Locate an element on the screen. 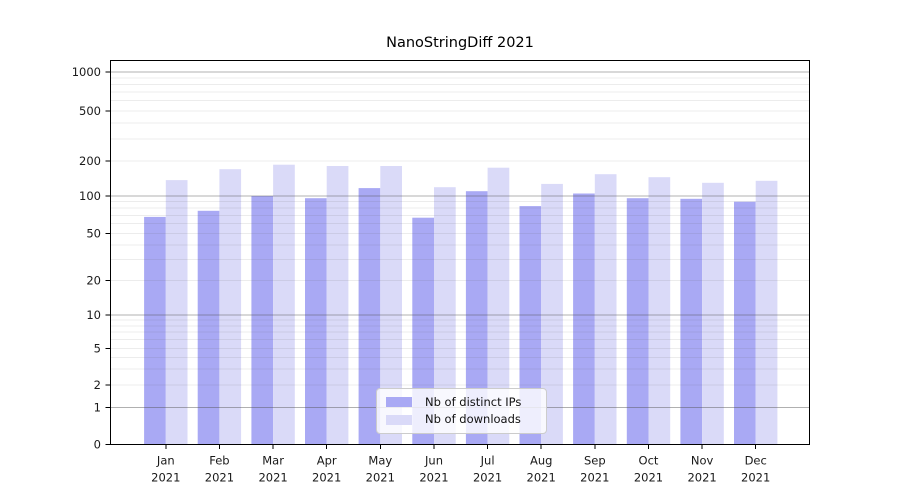 The height and width of the screenshot is (500, 900). y-tick-label-0: 0 is located at coordinates (97, 445).